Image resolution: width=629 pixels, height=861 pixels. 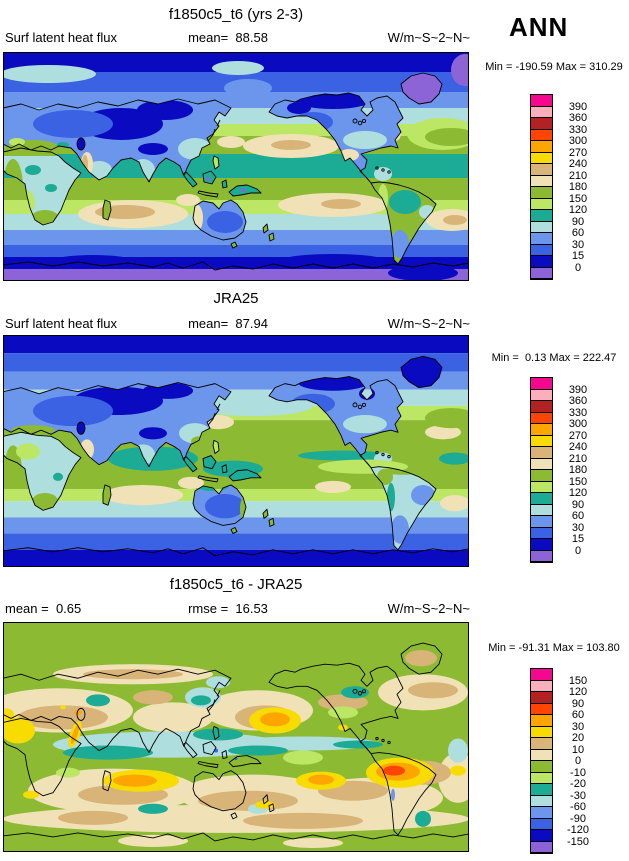 What do you see at coordinates (61, 323) in the screenshot?
I see `panel2-variable-label: Surf latent heat flux` at bounding box center [61, 323].